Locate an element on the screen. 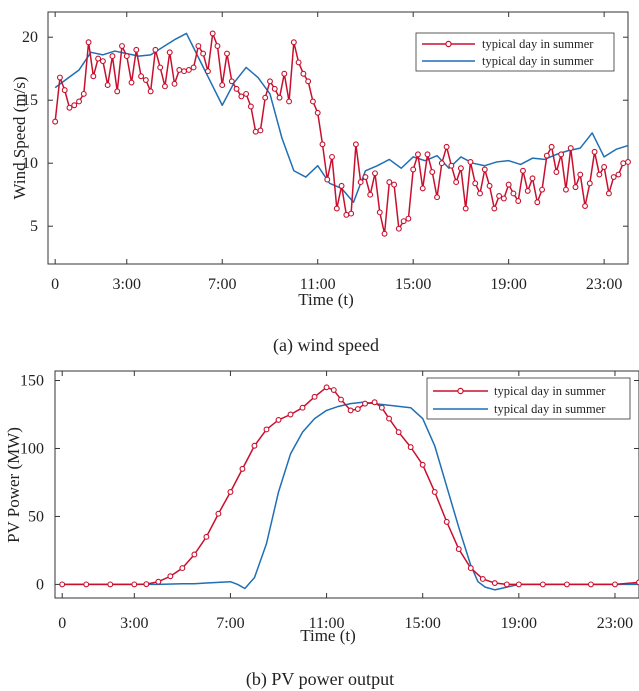 The image size is (639, 691). legend-label-series-2: typical day in summer is located at coordinates (538, 61).